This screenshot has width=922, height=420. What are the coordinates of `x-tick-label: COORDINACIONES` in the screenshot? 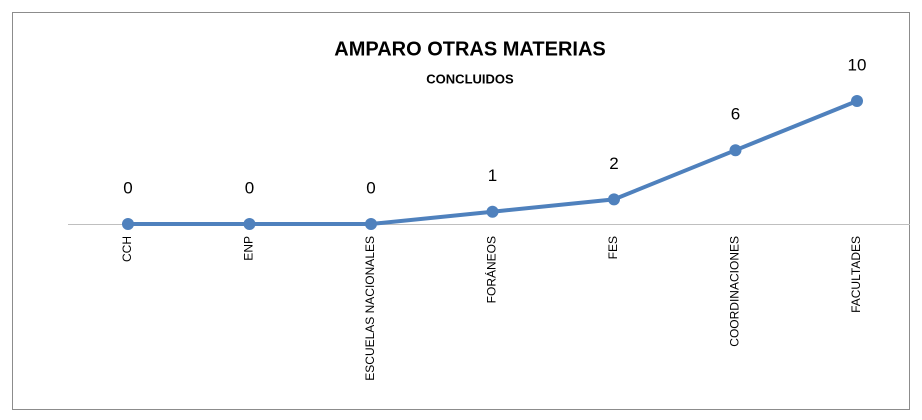 It's located at (735, 291).